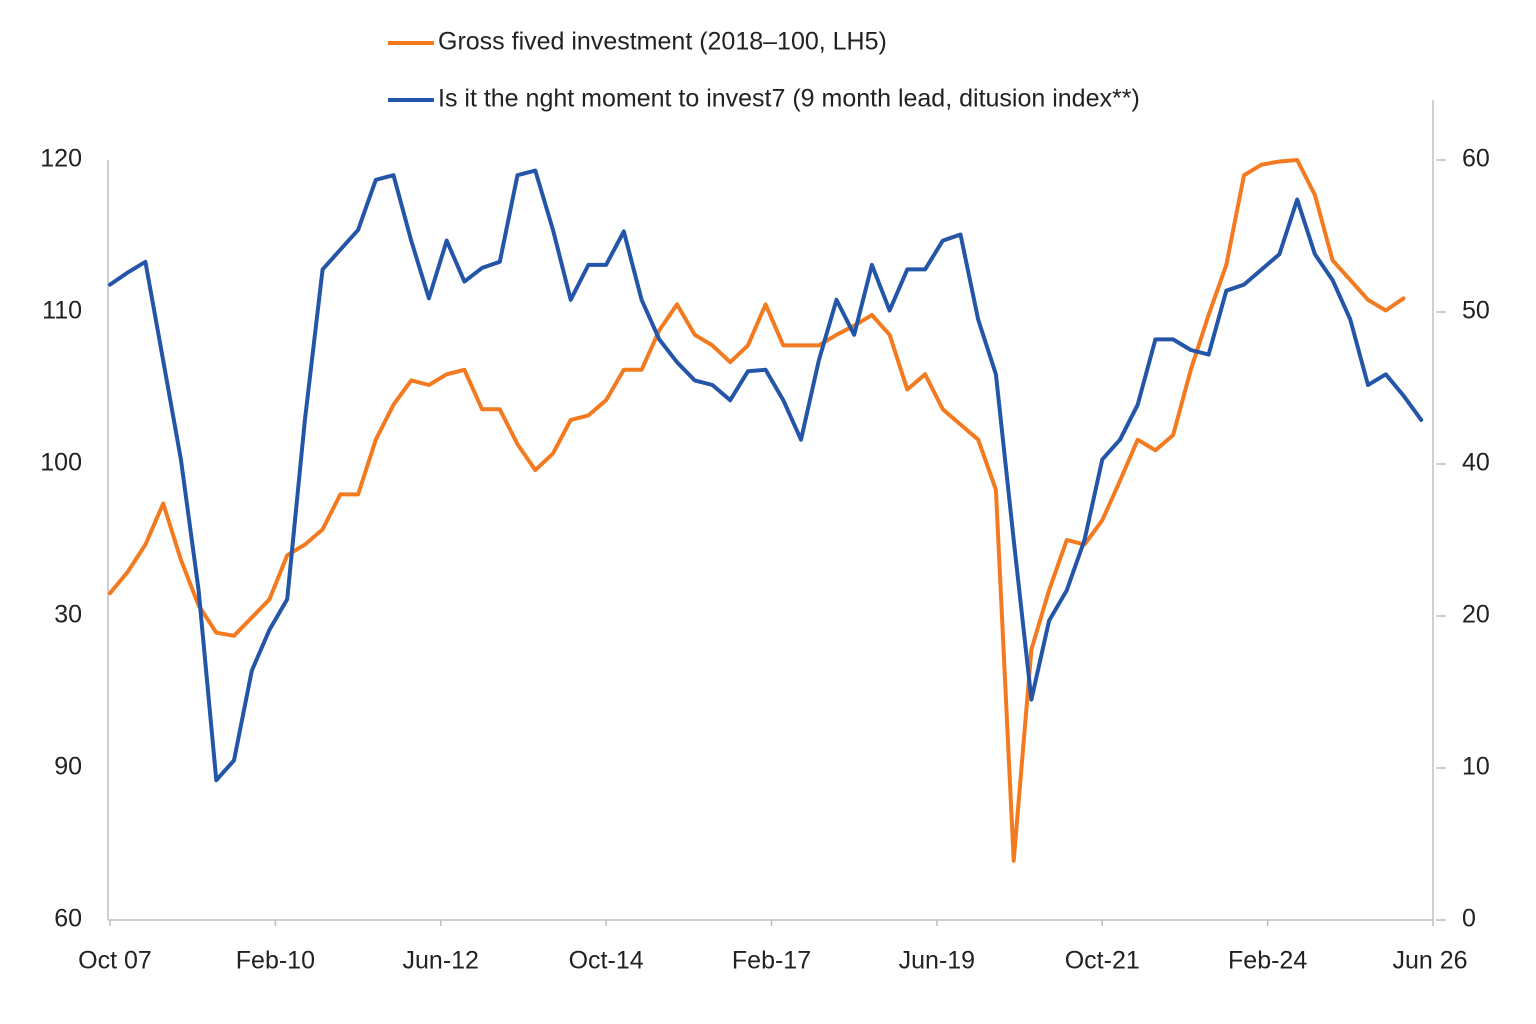  What do you see at coordinates (115, 961) in the screenshot?
I see `x-tick-label: Oct 07` at bounding box center [115, 961].